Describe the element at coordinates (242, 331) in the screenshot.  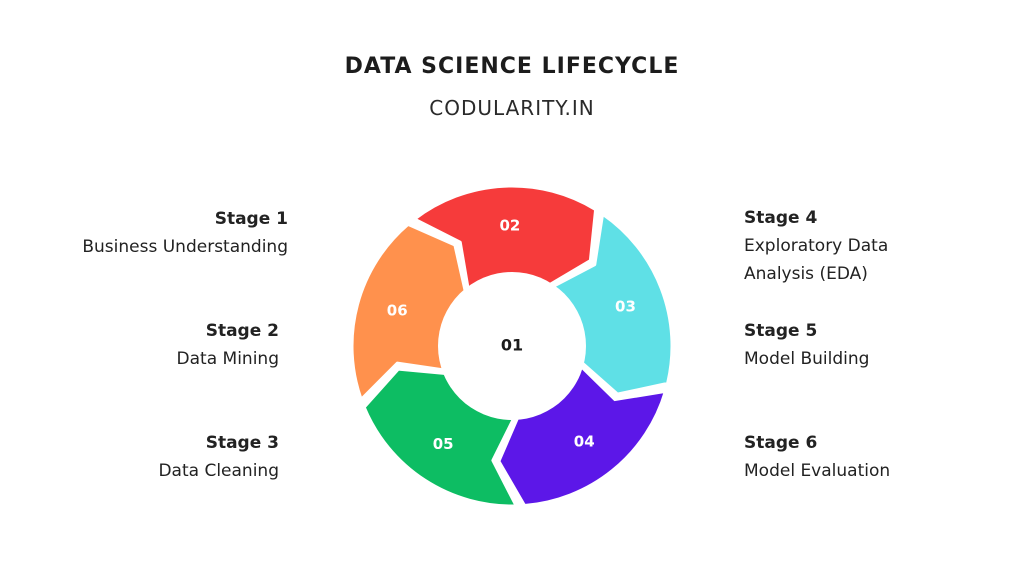
I see `stage-2-title: Stage 2` at that location.